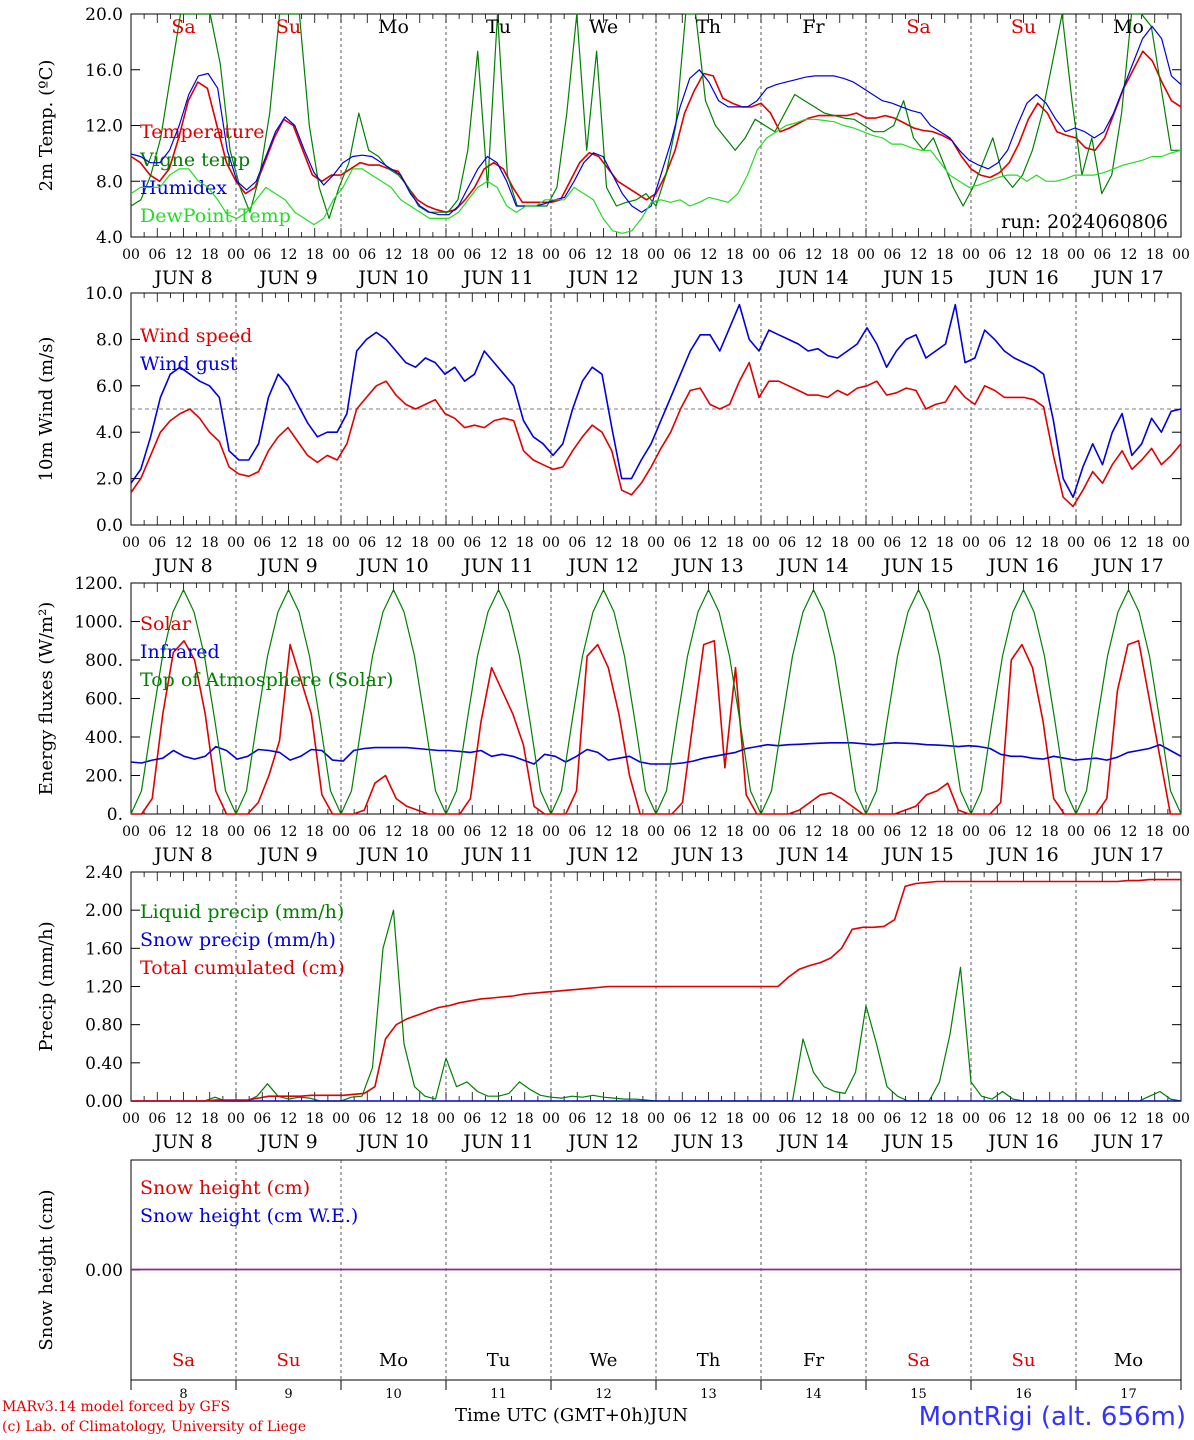 This screenshot has width=1194, height=1440. What do you see at coordinates (708, 1394) in the screenshot?
I see `day-number: 13` at bounding box center [708, 1394].